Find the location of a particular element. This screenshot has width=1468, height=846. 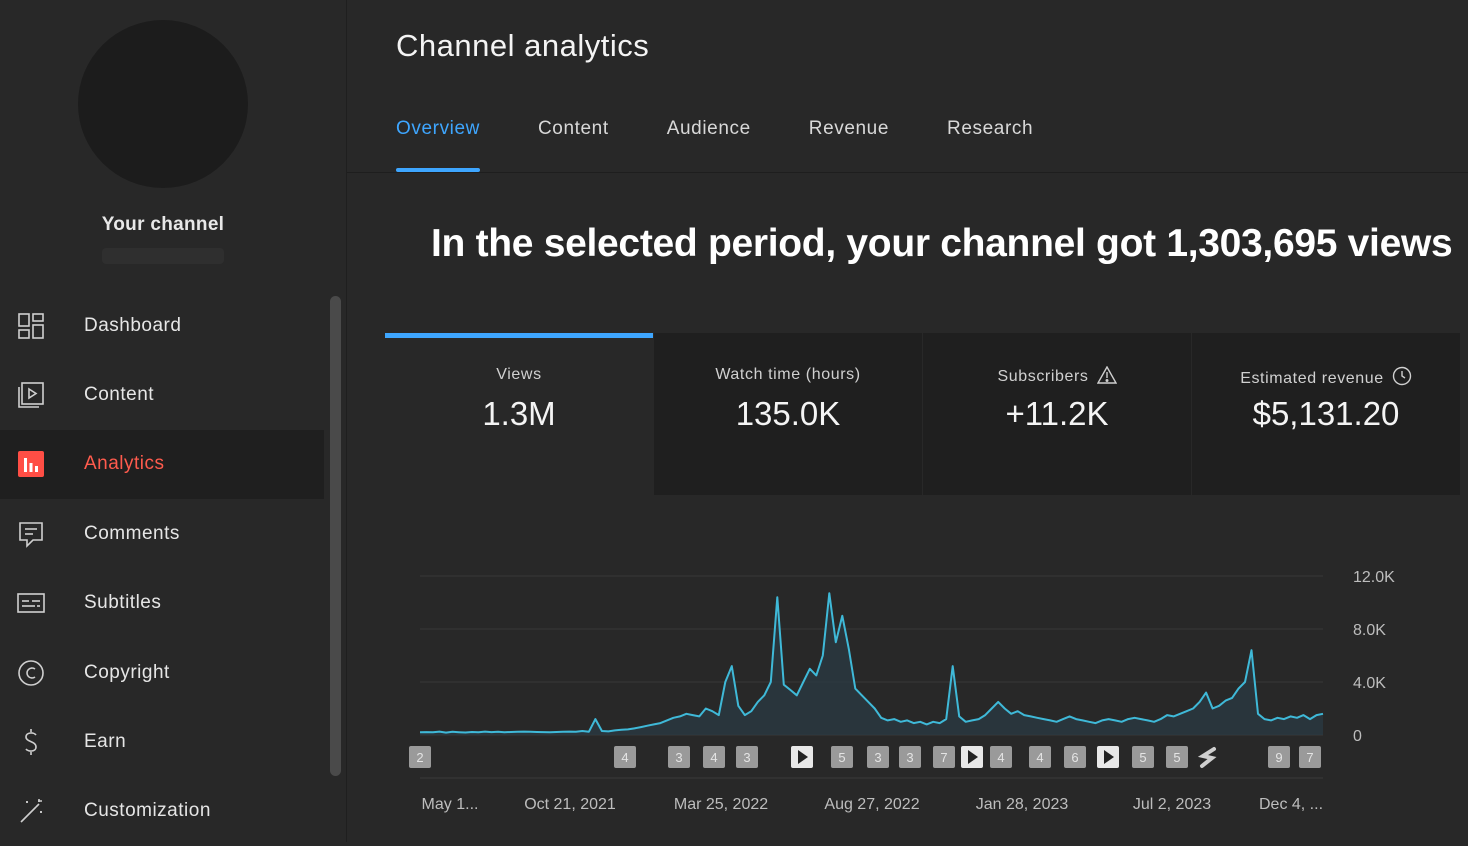

video-marker: 9 is located at coordinates (1279, 757).